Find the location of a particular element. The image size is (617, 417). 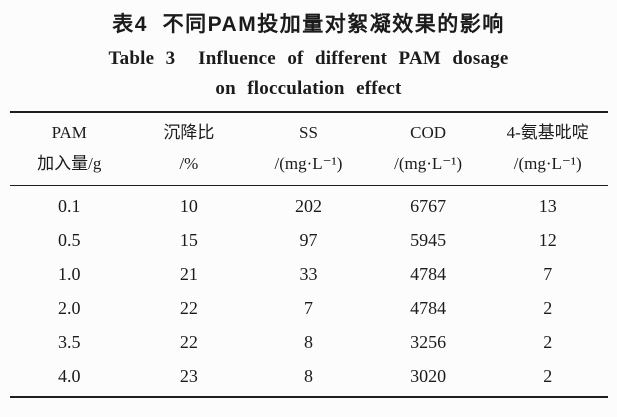

table-row: 3.5 22 8 3256 2 is located at coordinates (309, 342).